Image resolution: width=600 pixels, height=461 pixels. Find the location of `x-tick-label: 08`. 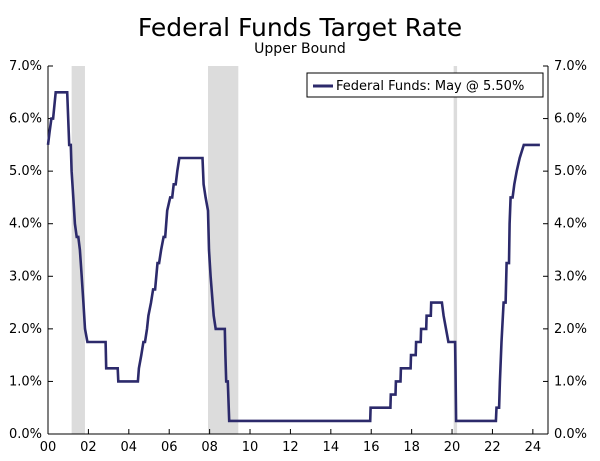

x-tick-label: 08 is located at coordinates (209, 447).